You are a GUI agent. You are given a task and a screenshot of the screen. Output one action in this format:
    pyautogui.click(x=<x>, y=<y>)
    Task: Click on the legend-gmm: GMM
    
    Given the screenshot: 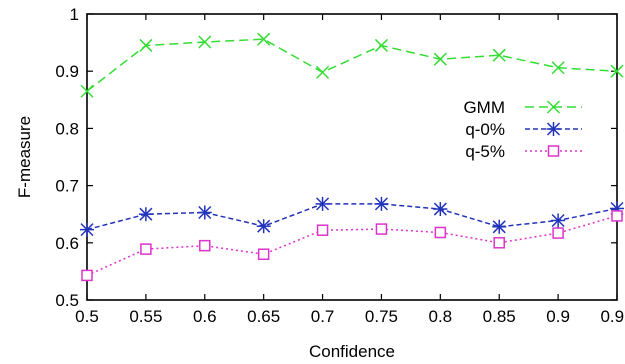 What is the action you would take?
    pyautogui.click(x=522, y=107)
    